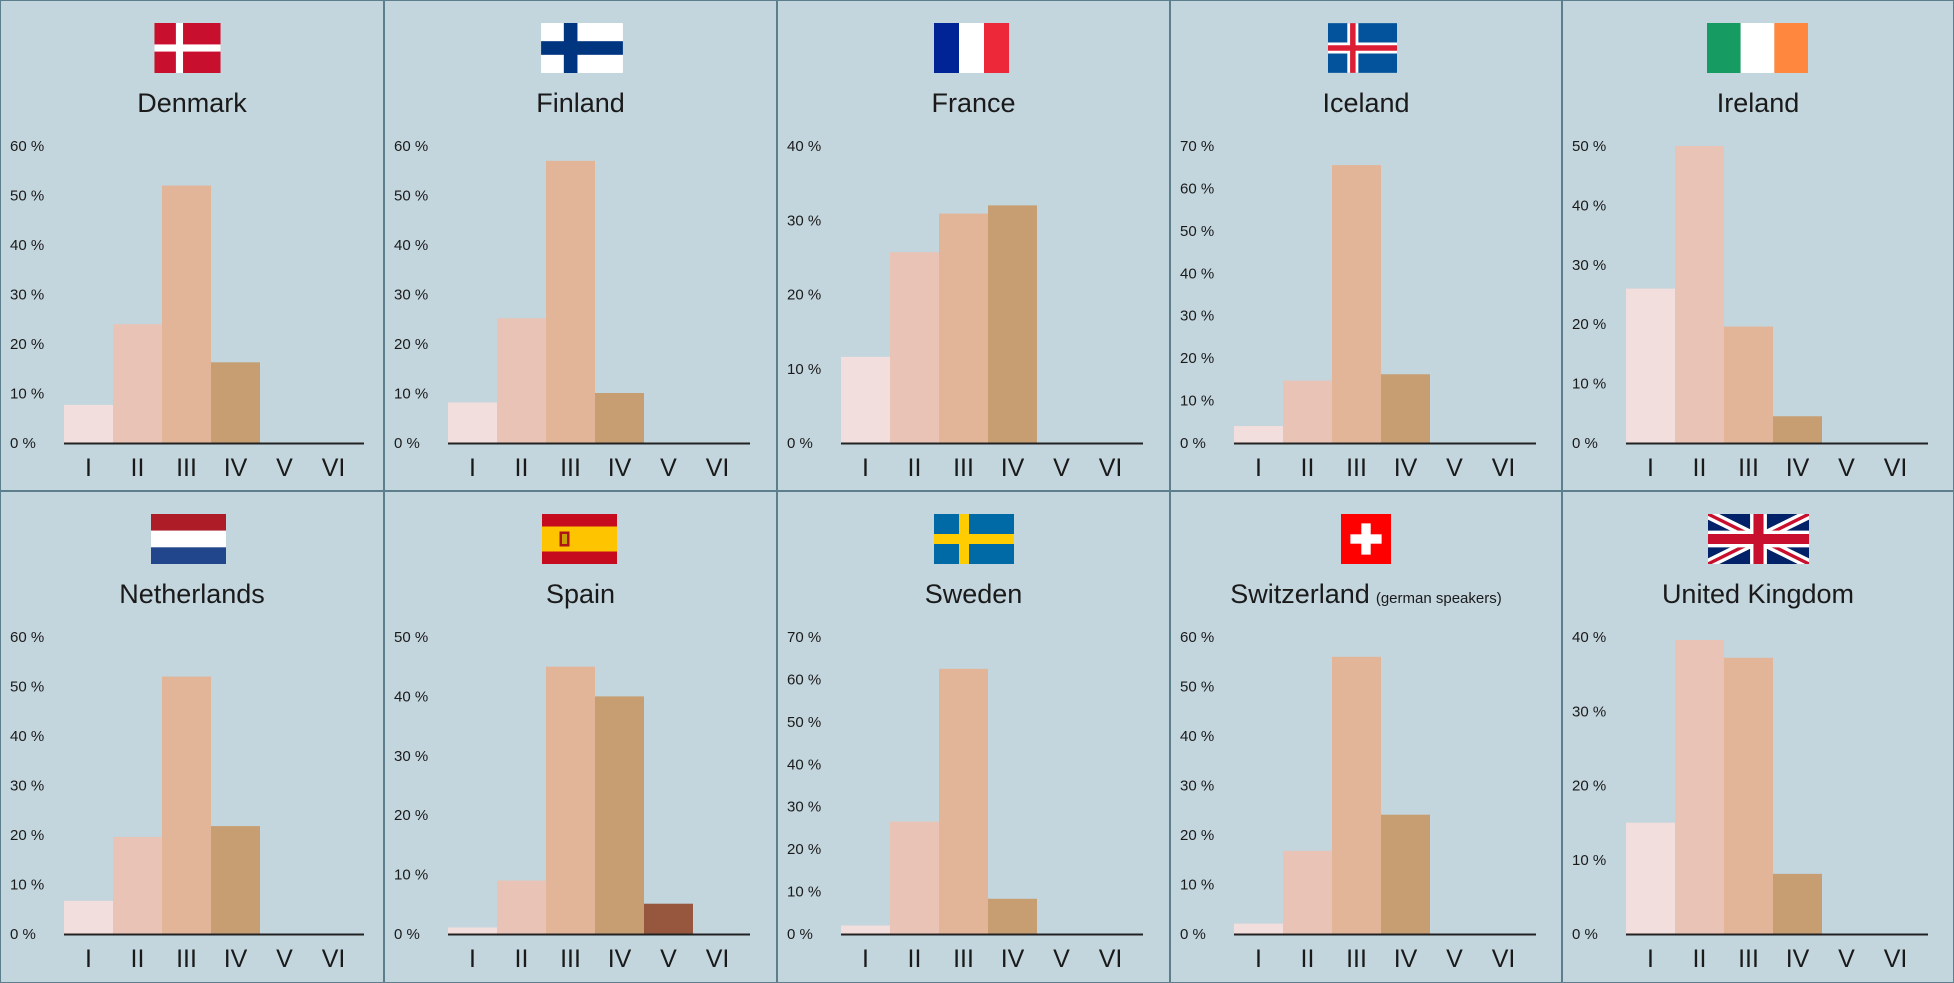 This screenshot has height=983, width=1954. I want to click on united-kingdom-flag-icon, so click(1758, 539).